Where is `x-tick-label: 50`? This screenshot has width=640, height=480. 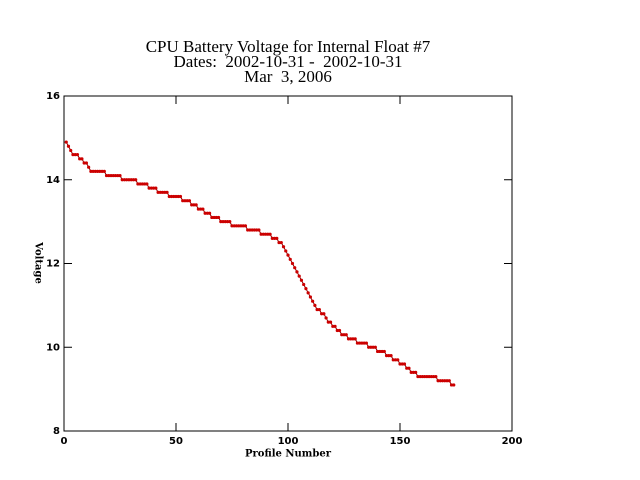 x-tick-label: 50 is located at coordinates (176, 441).